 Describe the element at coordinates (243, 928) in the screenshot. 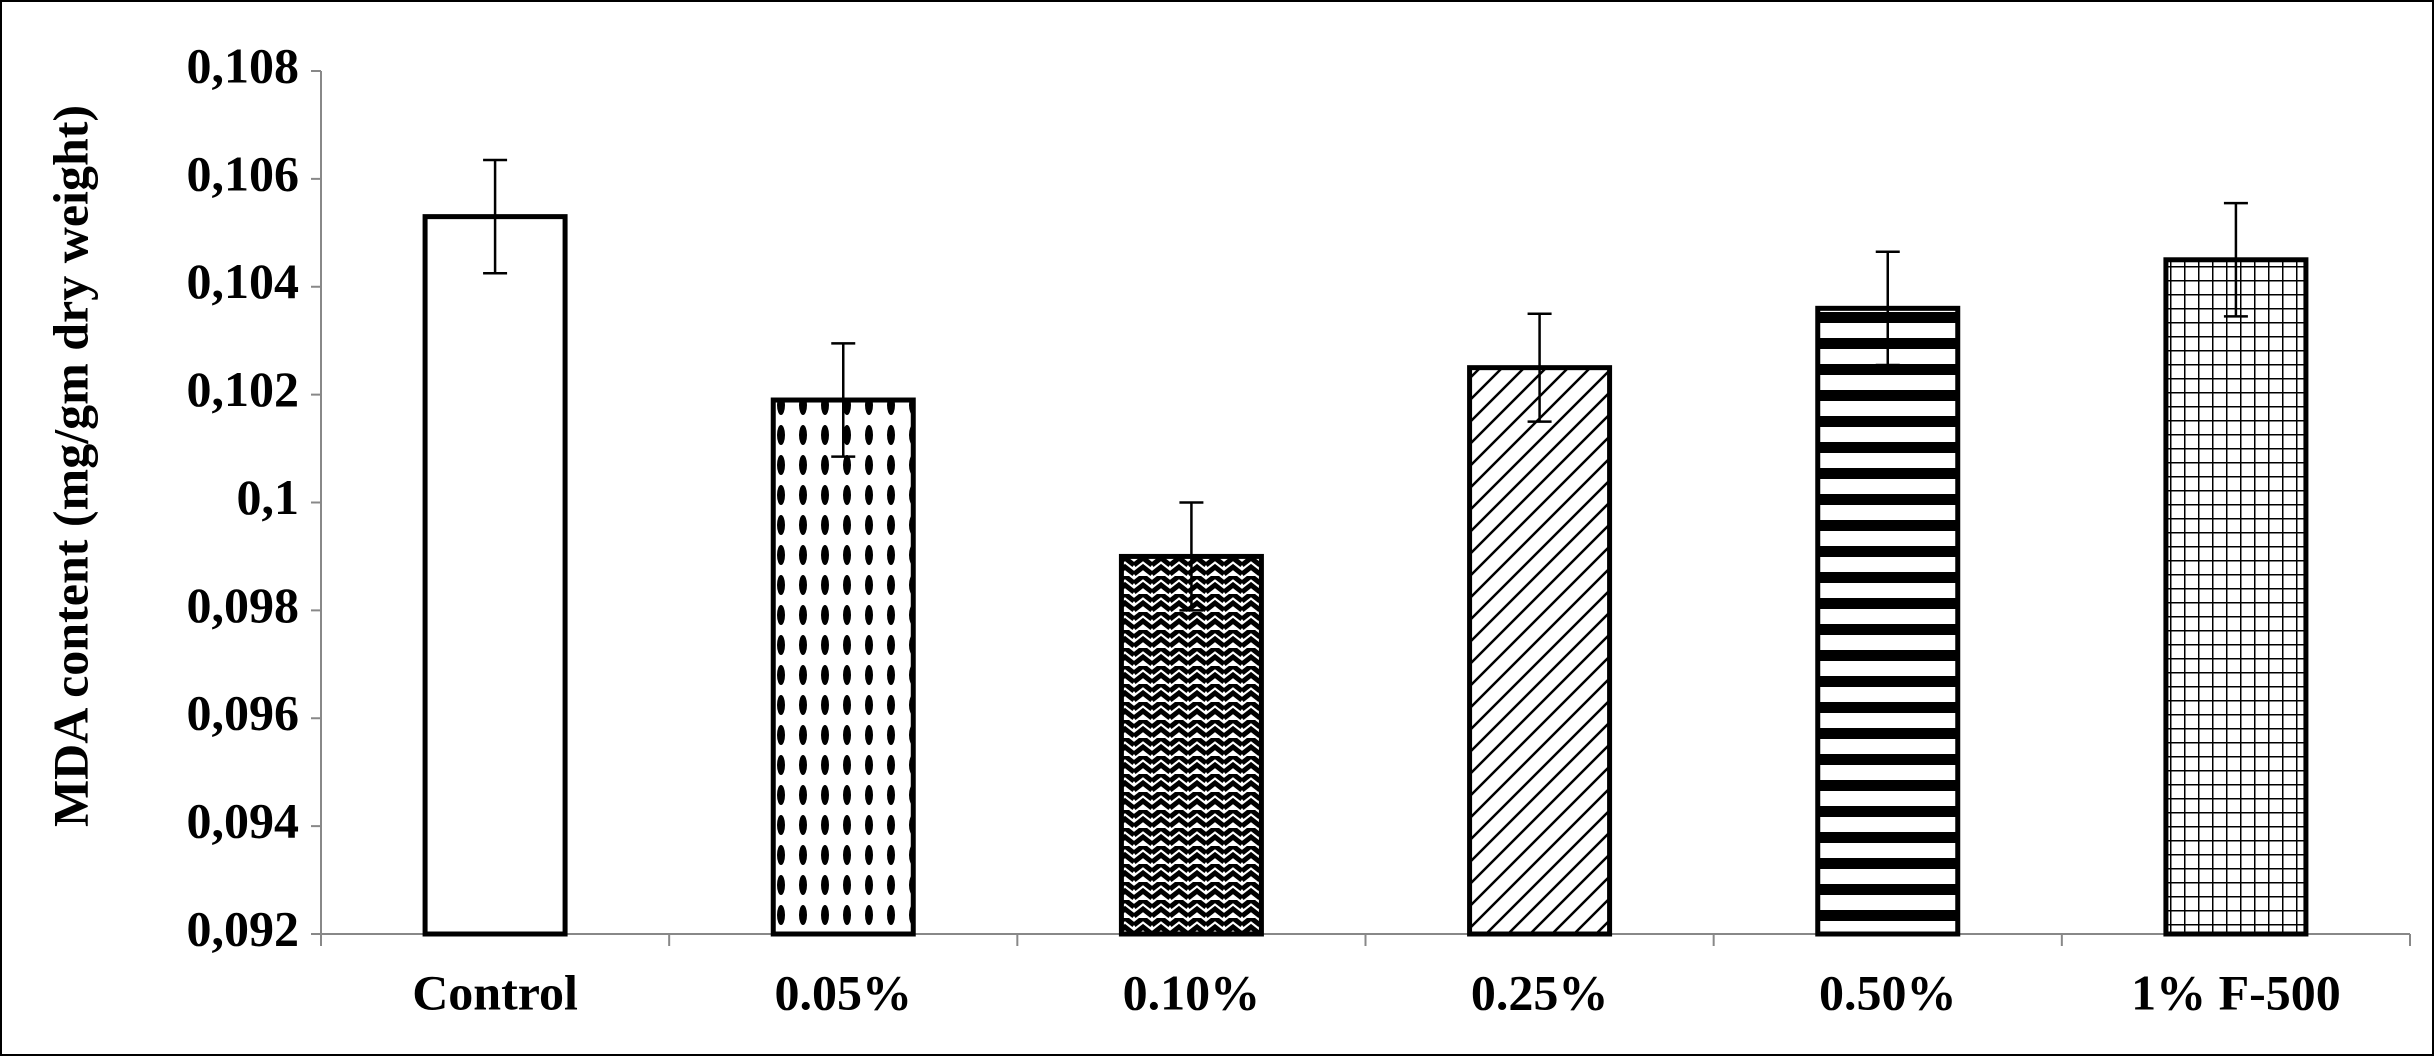

I see `y-tick-label: 0,092` at that location.